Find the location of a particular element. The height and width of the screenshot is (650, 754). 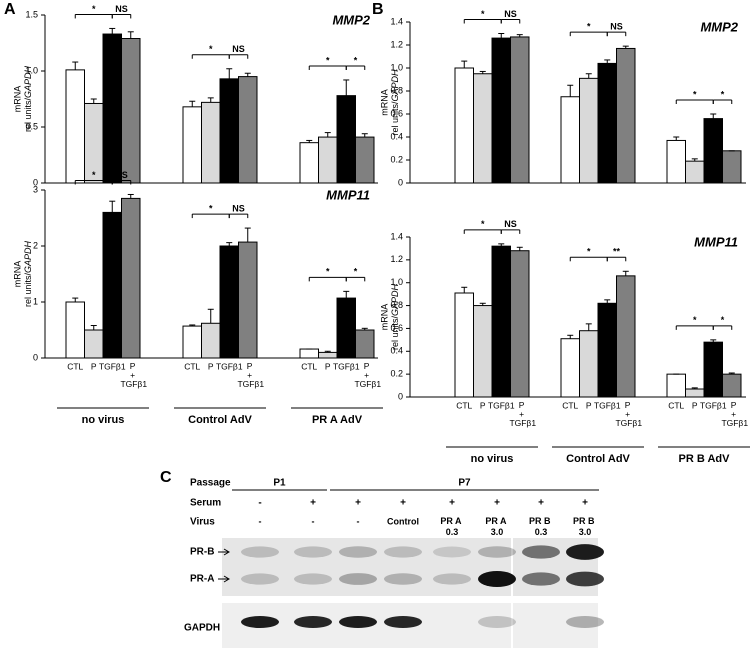

y-tick-label: 1.5 is located at coordinates (31, 14).